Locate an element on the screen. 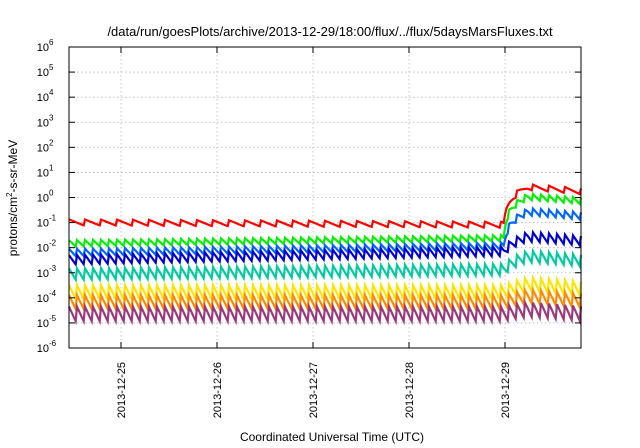 This screenshot has width=640, height=448. y-axis-label-suffix: -s-sr-MeV is located at coordinates (13, 166).